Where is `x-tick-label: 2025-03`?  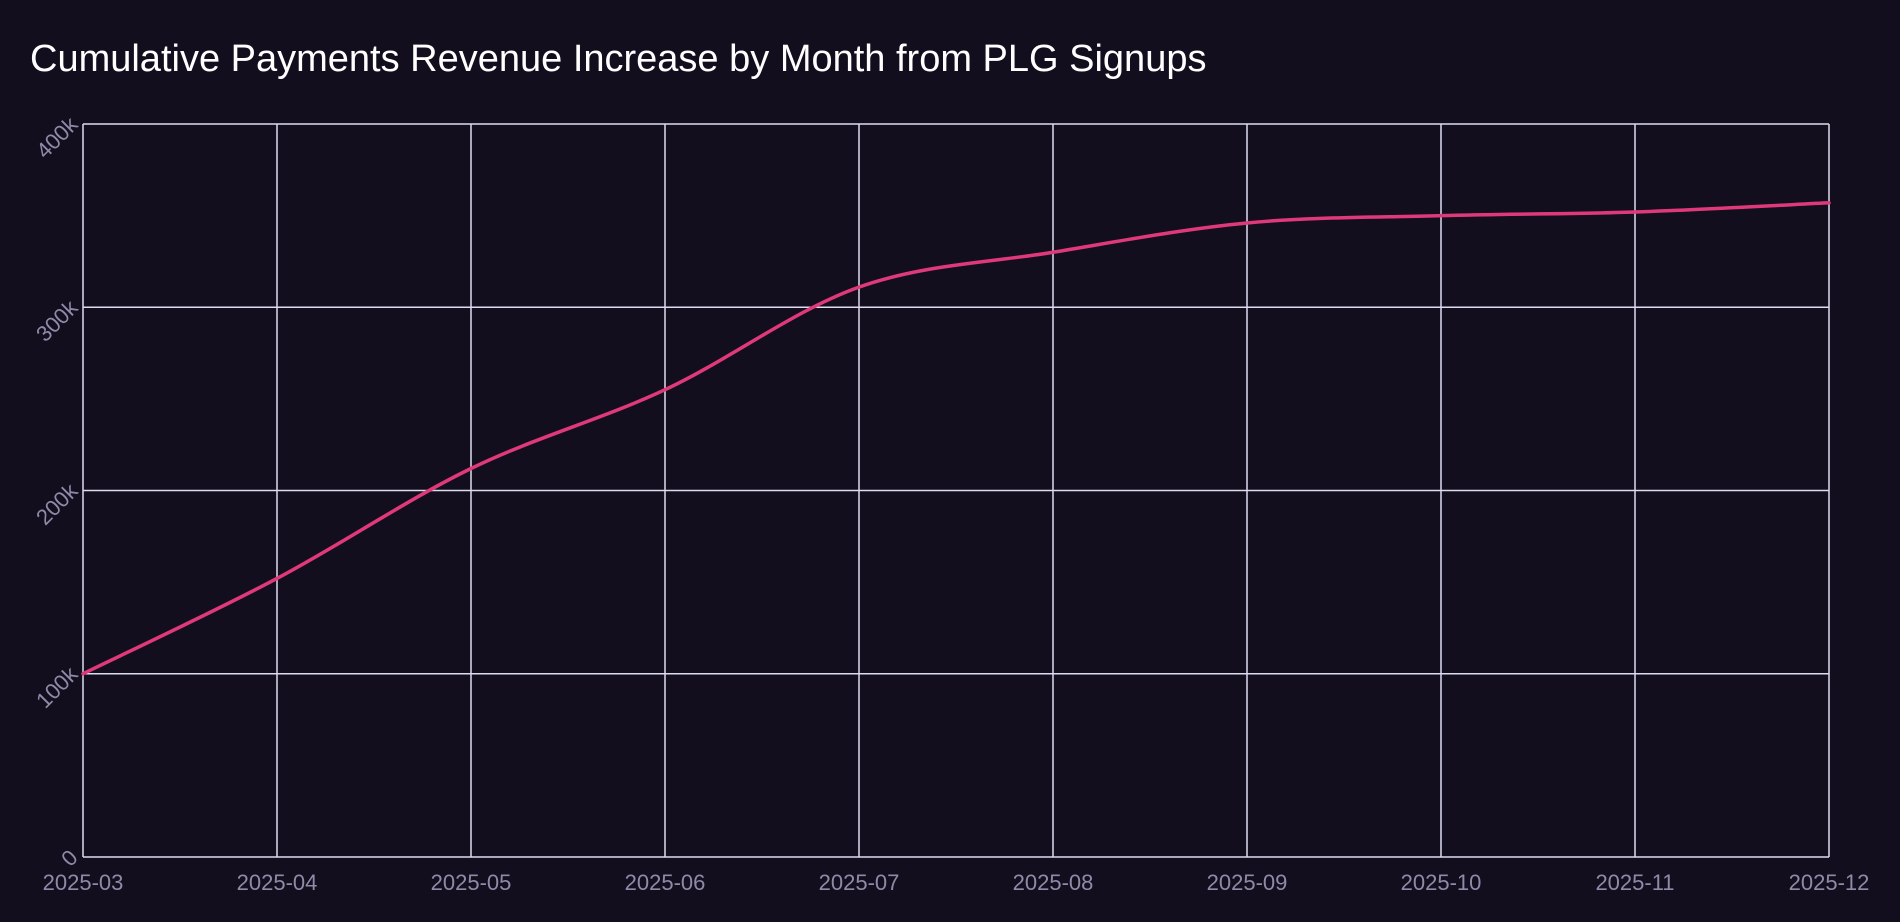
x-tick-label: 2025-03 is located at coordinates (83, 882).